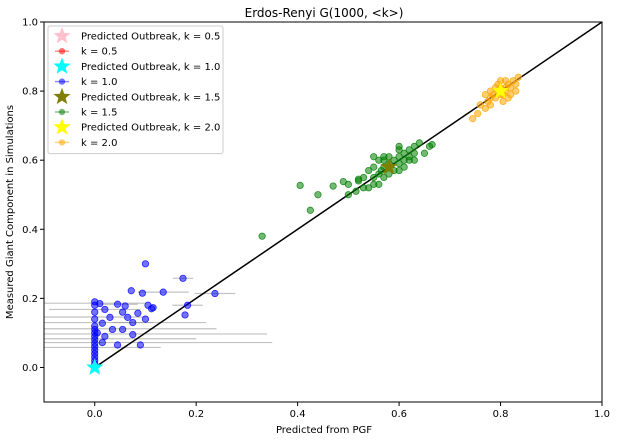  Describe the element at coordinates (30, 161) in the screenshot. I see `y-tick-label: 0.6` at that location.